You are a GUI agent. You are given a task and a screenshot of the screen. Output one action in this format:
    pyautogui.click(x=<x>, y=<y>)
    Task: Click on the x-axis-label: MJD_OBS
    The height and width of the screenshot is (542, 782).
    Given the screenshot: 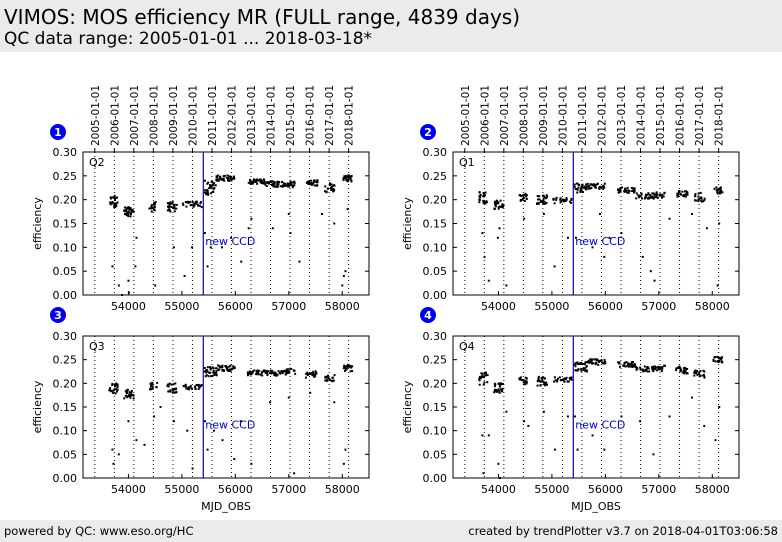 What is the action you would take?
    pyautogui.click(x=226, y=506)
    